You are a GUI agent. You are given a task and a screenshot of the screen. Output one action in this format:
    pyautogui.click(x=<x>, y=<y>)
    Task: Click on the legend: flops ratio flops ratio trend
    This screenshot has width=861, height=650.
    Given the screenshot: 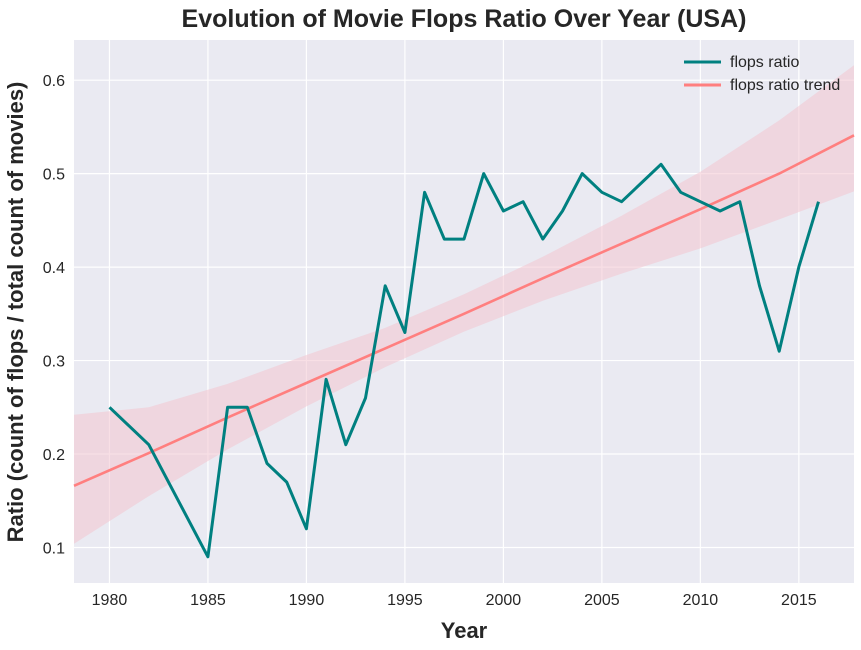 What is the action you would take?
    pyautogui.click(x=762, y=74)
    